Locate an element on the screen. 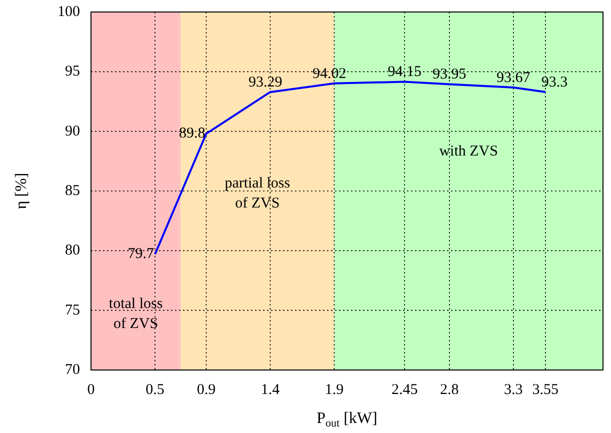 The height and width of the screenshot is (433, 611). x-tick-label: 2.45 is located at coordinates (404, 390).